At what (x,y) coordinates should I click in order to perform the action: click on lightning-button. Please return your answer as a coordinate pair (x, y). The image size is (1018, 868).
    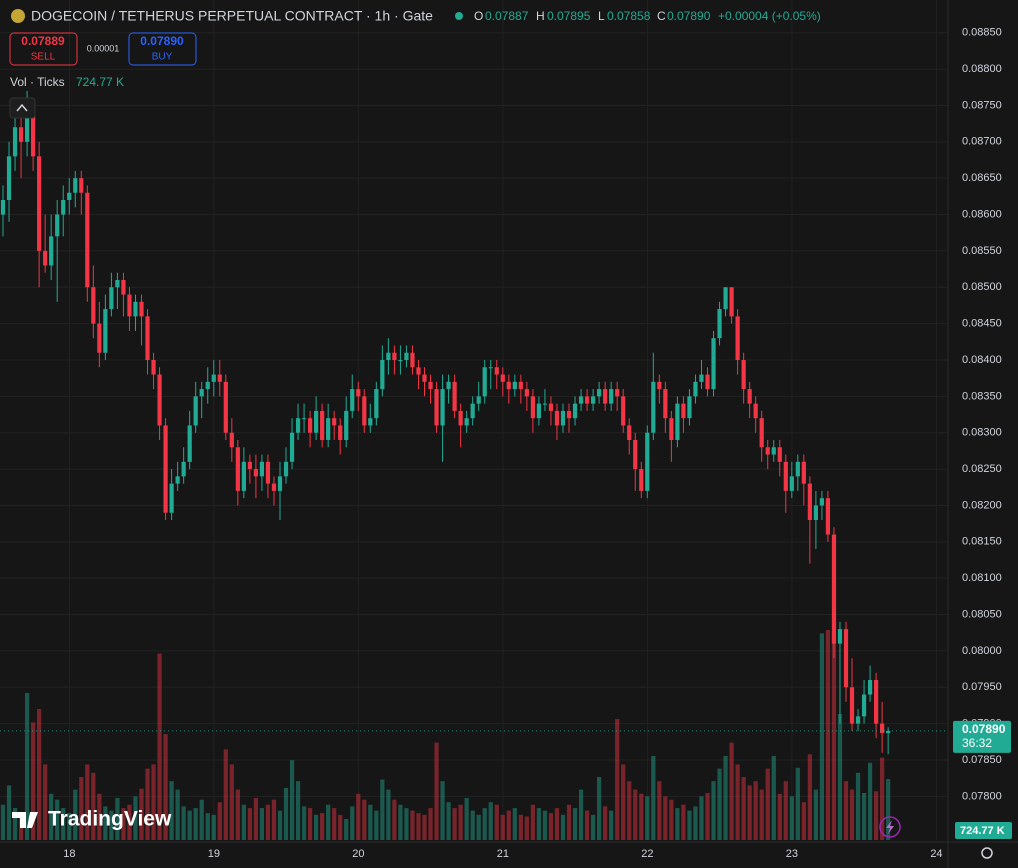
    Looking at the image, I should click on (890, 827).